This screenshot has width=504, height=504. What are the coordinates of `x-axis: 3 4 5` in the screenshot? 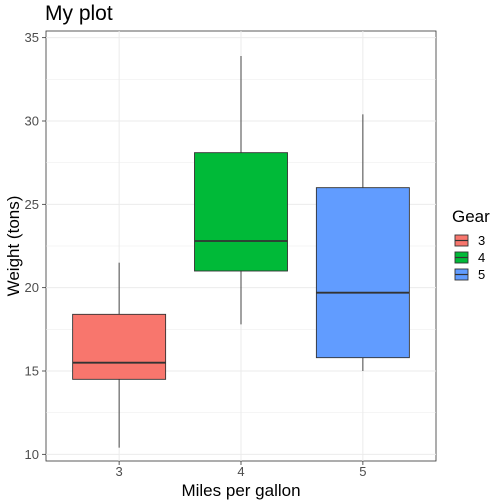 It's located at (241, 470).